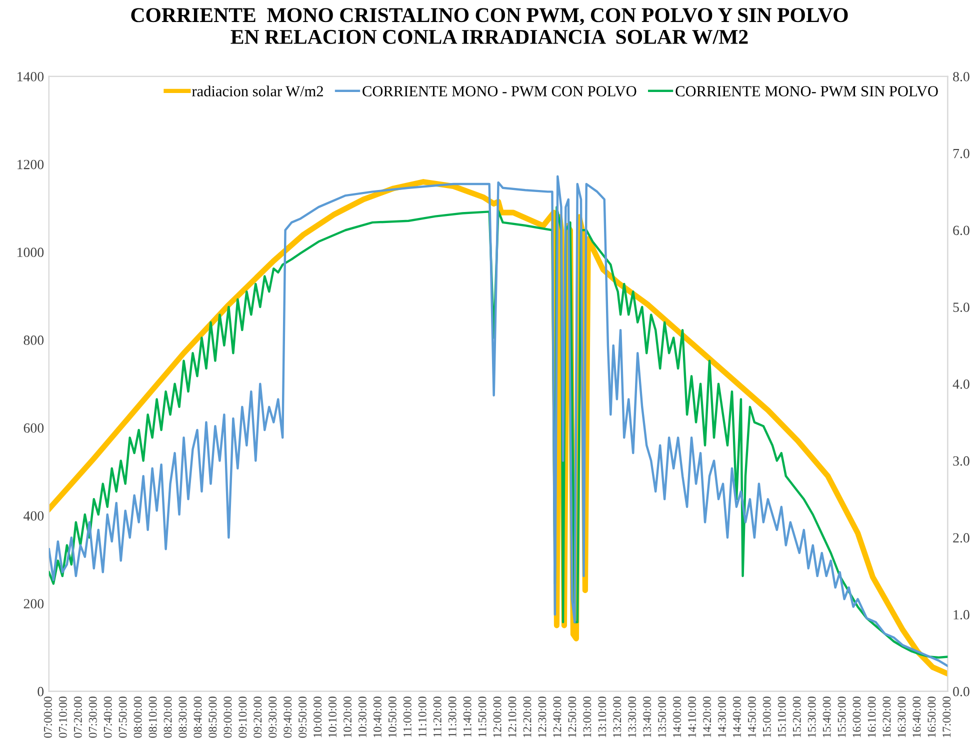 The height and width of the screenshot is (749, 979). I want to click on y2-tick-label: 4.0, so click(961, 384).